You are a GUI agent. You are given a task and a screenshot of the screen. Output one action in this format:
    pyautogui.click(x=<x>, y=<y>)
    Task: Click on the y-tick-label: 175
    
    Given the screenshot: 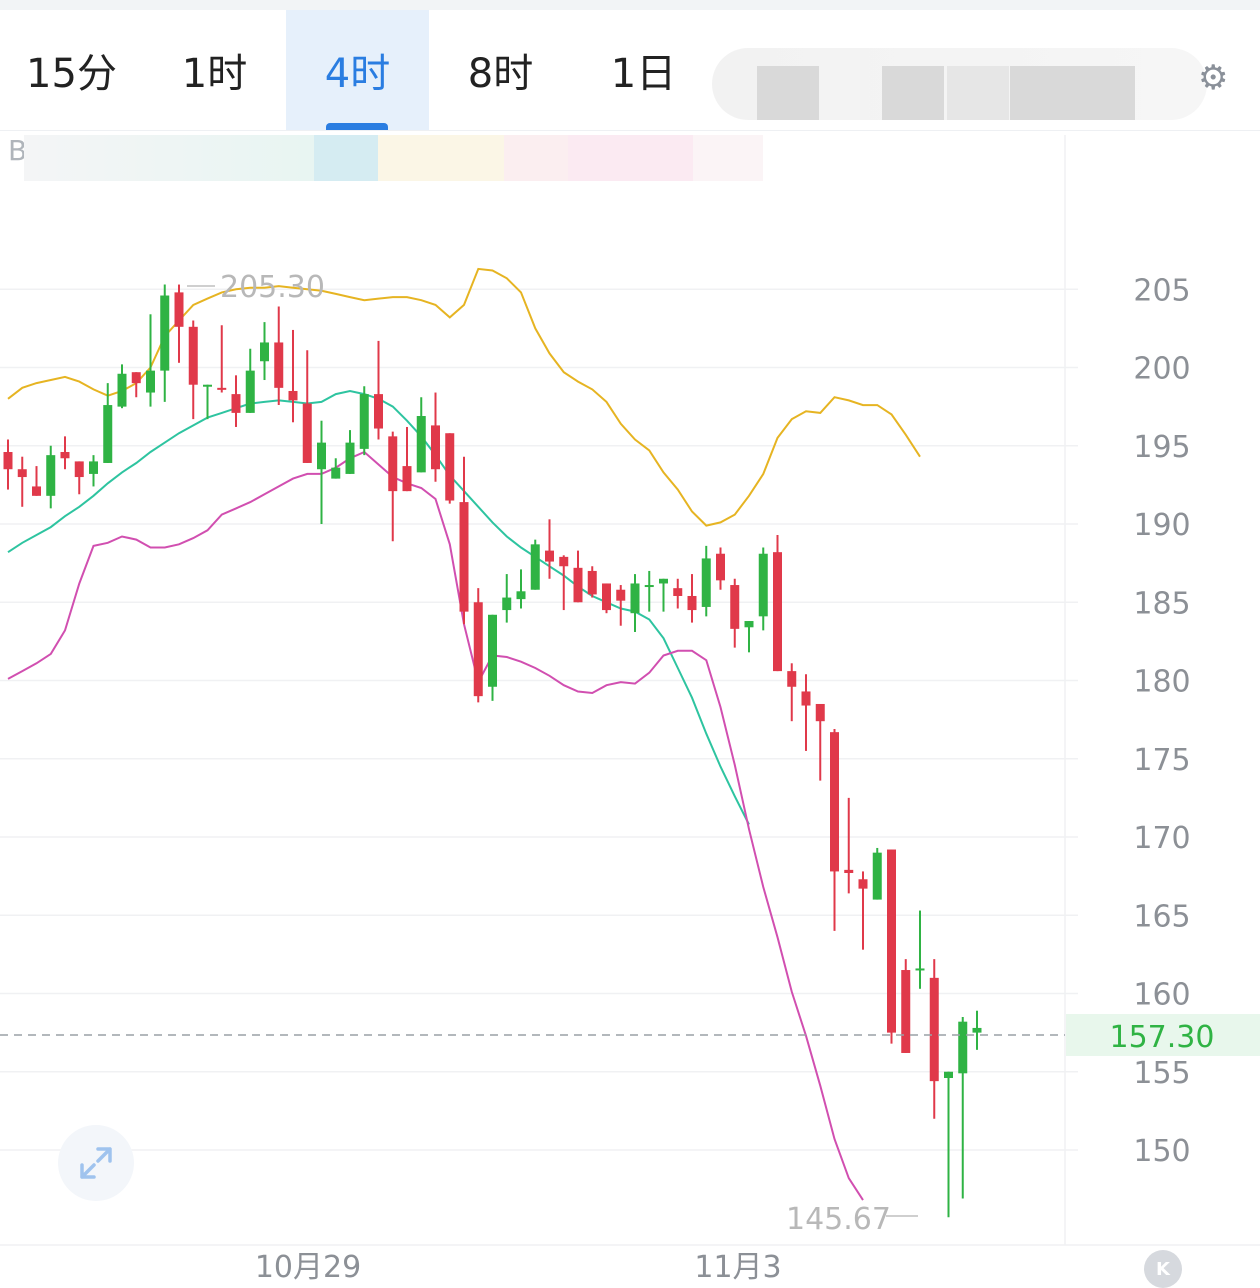 What is the action you would take?
    pyautogui.click(x=1161, y=760)
    